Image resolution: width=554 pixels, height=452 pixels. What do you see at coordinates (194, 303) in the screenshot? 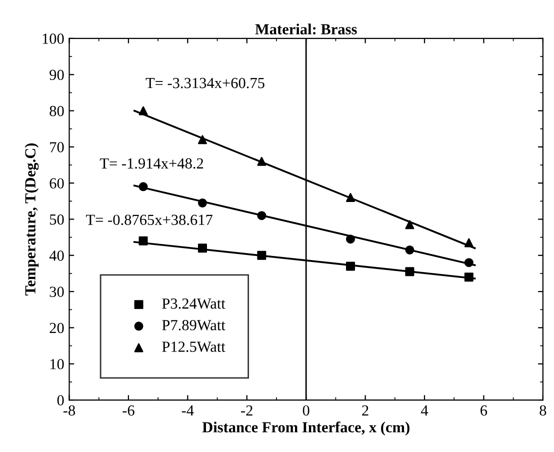
I see `legend-label: P3.24Watt` at bounding box center [194, 303].